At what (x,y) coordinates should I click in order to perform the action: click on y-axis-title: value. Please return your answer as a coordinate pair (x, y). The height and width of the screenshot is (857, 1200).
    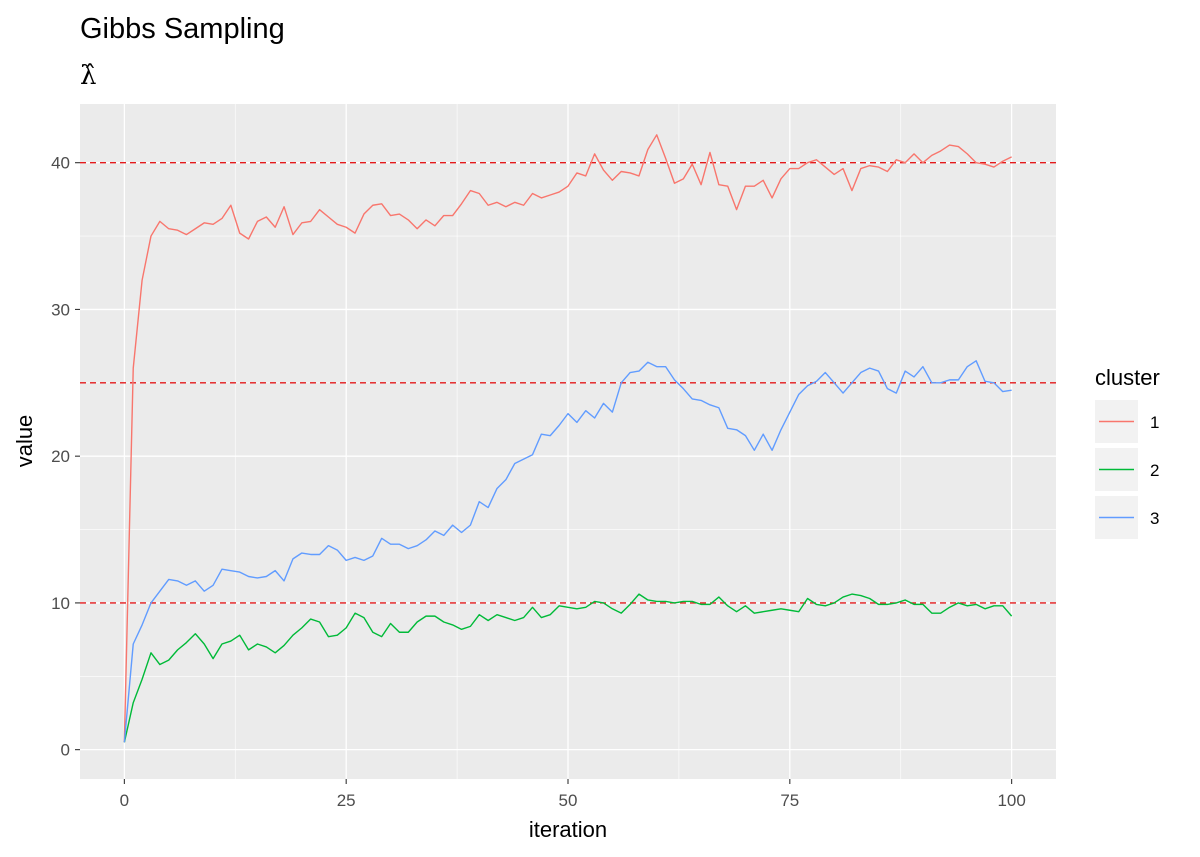
    Looking at the image, I should click on (24, 441).